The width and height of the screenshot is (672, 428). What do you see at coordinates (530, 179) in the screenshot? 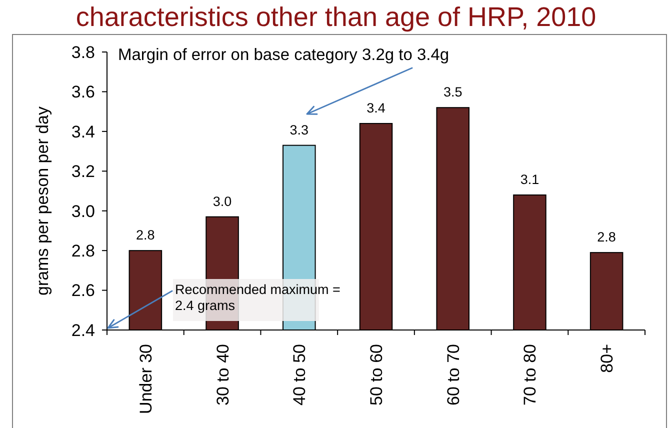
I see `data-label: 3.1` at bounding box center [530, 179].